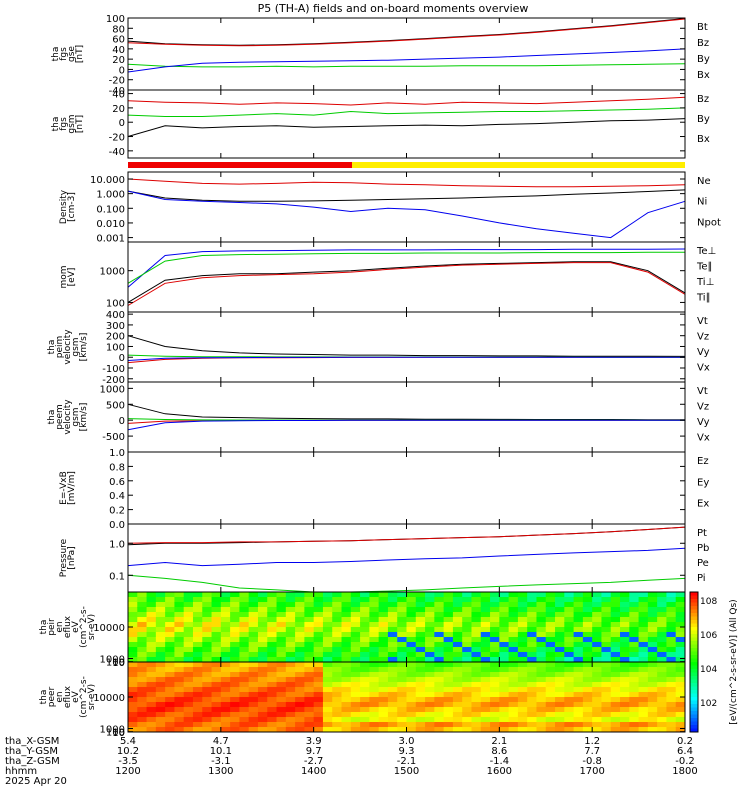 This screenshot has width=750, height=800. I want to click on y-tick-label: 10, so click(118, 733).